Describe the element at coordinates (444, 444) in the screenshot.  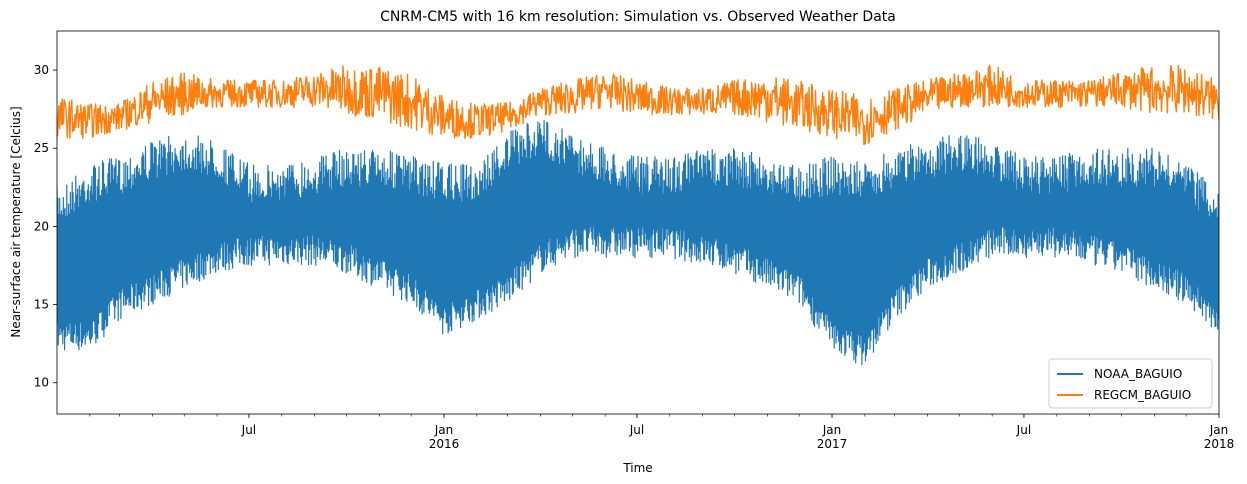
I see `x-tick-year-label: 2016` at that location.